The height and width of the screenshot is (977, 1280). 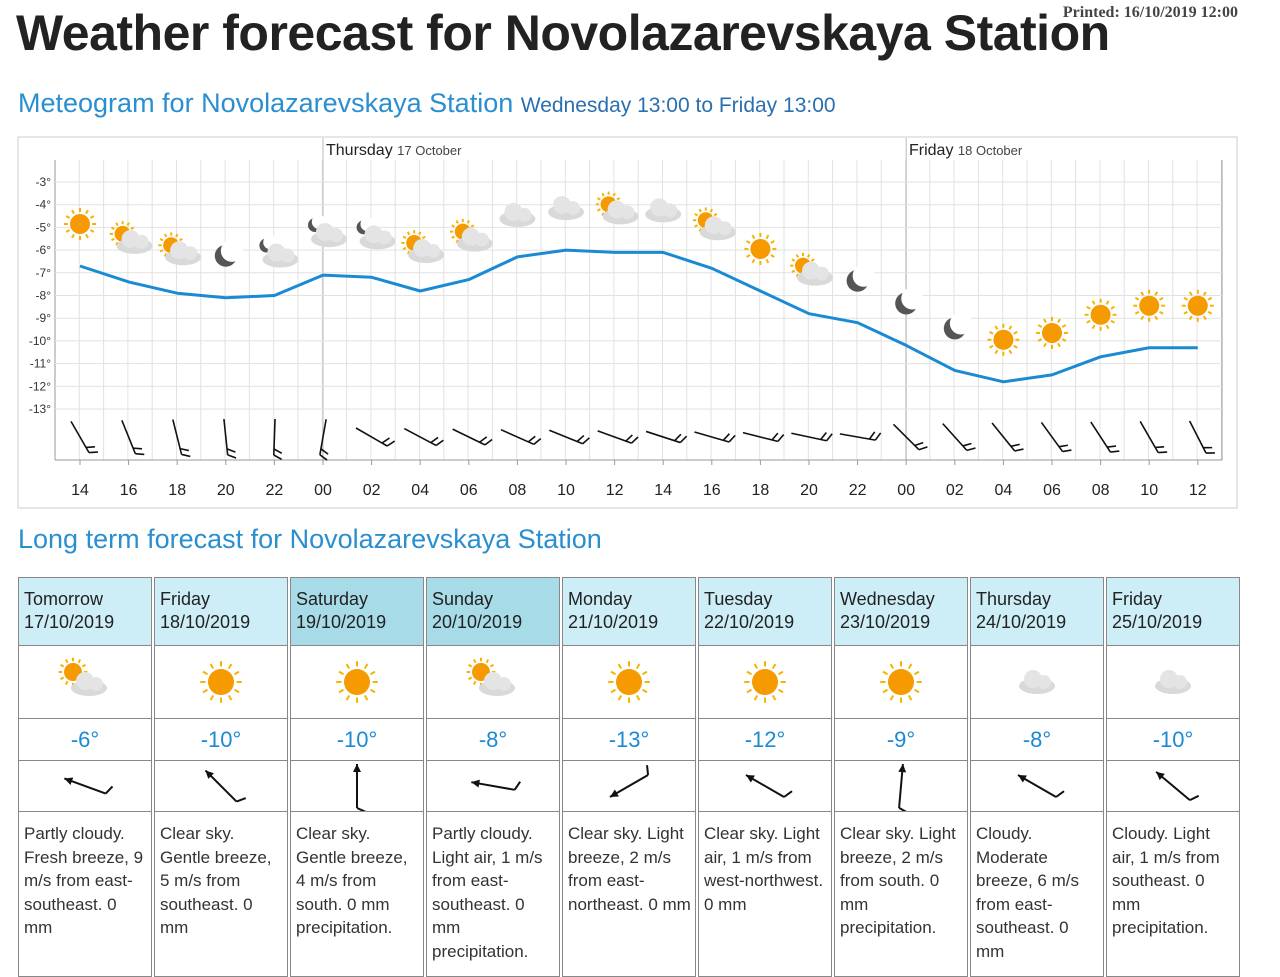 I want to click on x-tick-label: 18, so click(x=177, y=490).